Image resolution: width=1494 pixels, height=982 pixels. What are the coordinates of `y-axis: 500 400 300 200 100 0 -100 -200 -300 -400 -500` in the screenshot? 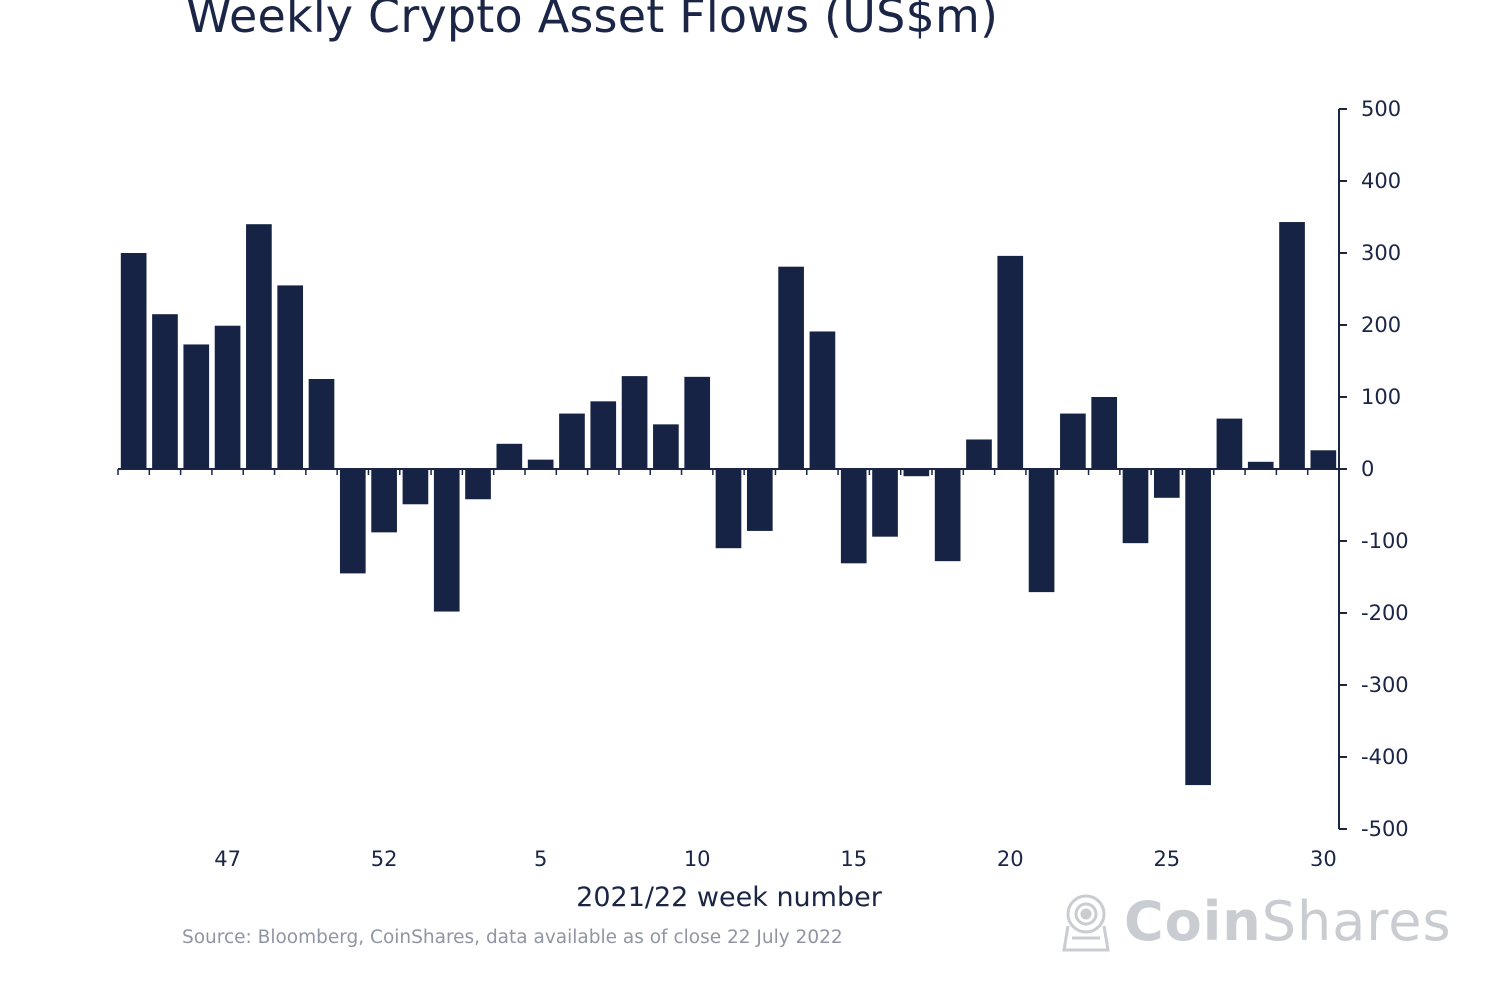 It's located at (1373, 469).